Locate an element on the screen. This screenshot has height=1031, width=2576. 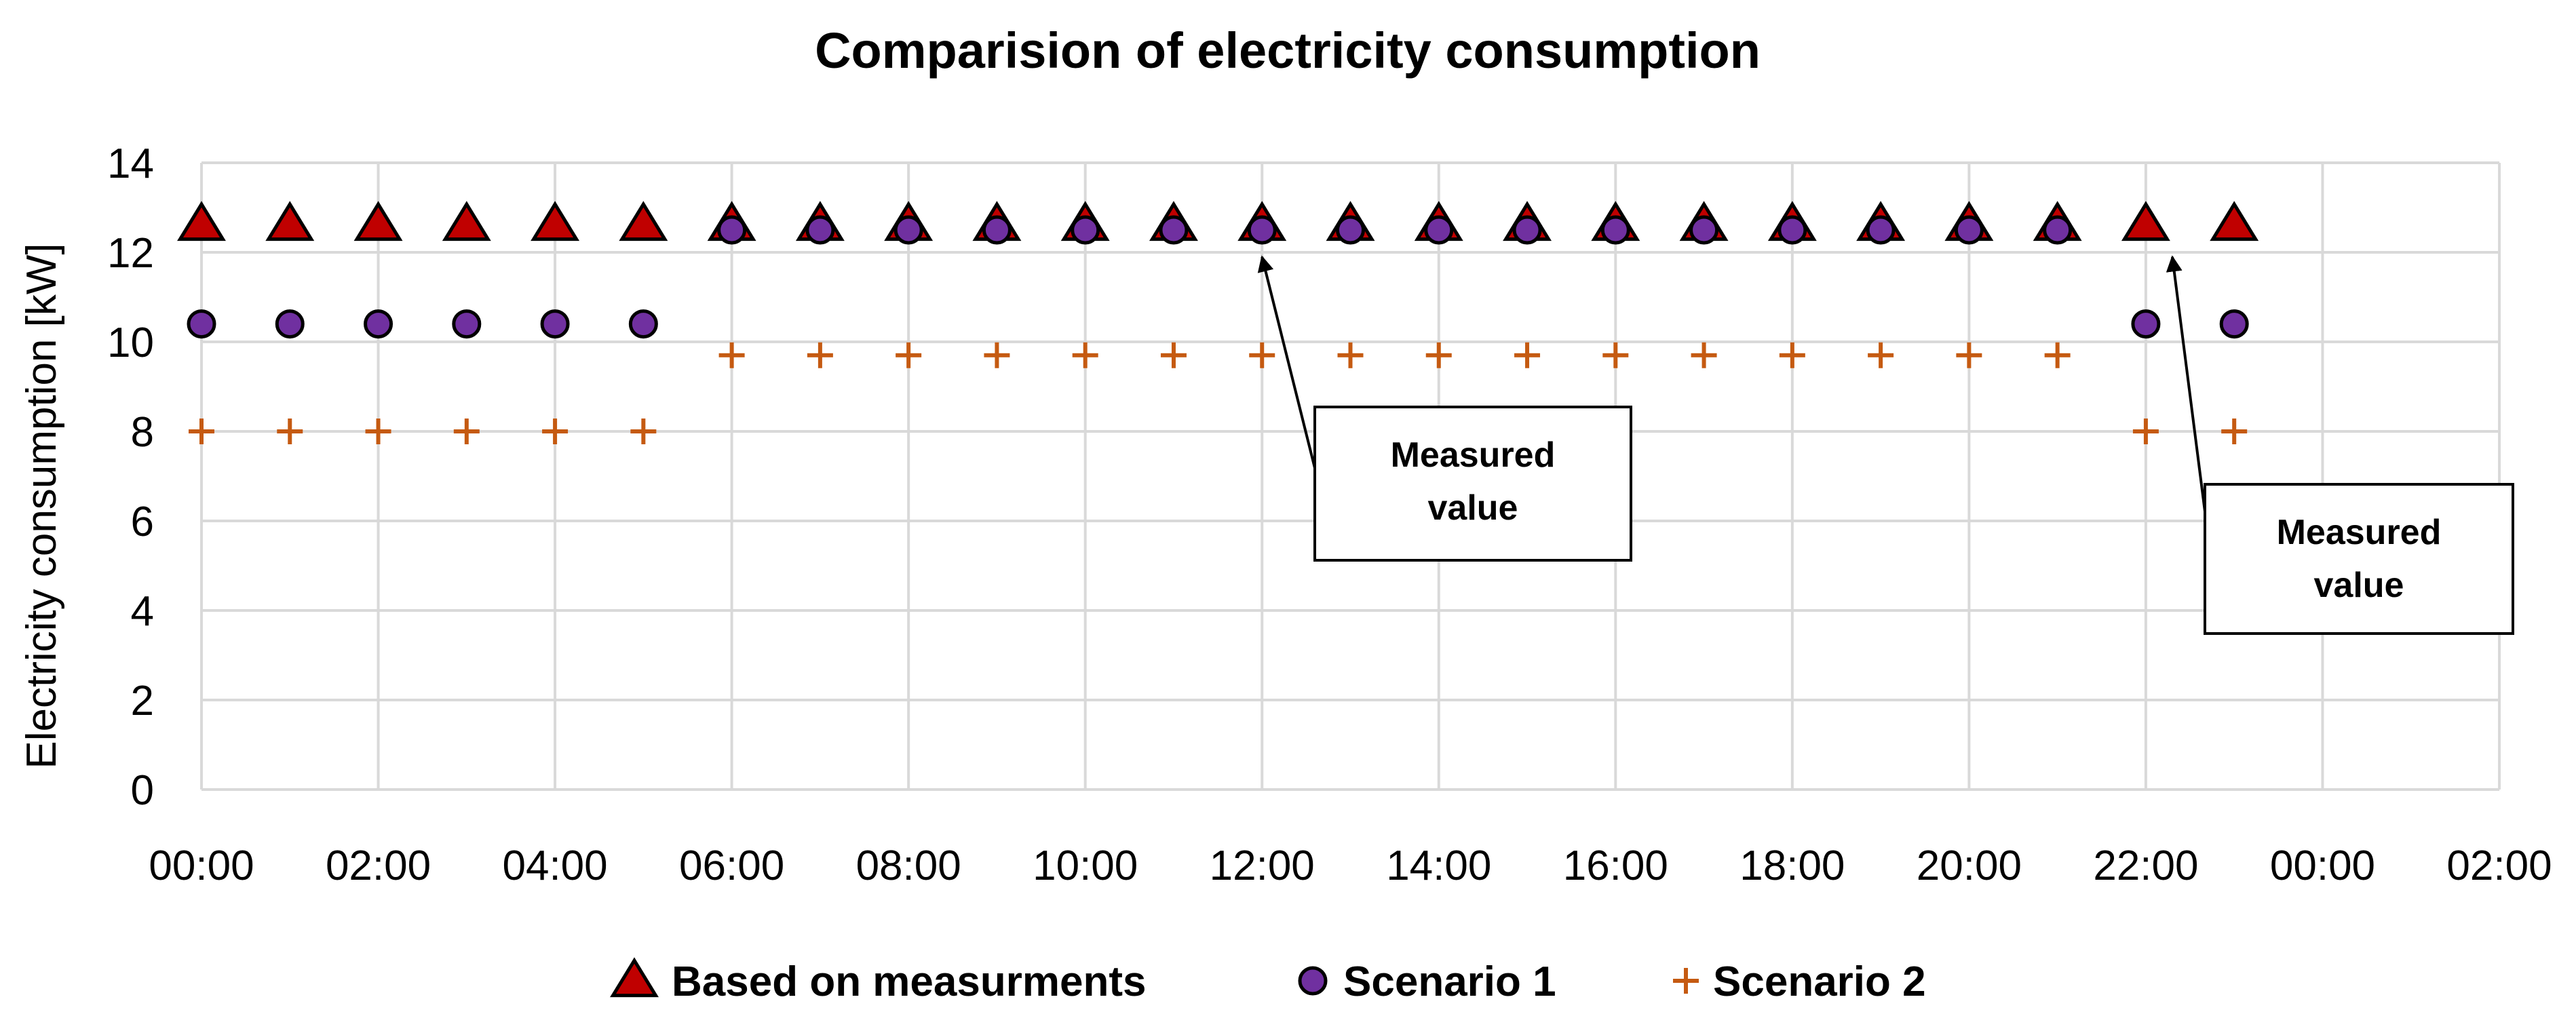
y-tick-label: 2 is located at coordinates (142, 701).